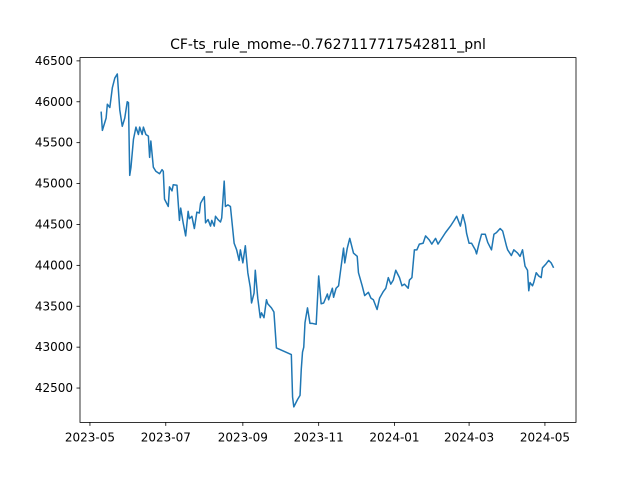 This screenshot has width=640, height=480. What do you see at coordinates (394, 437) in the screenshot?
I see `x-tick-label: 2024-01` at bounding box center [394, 437].